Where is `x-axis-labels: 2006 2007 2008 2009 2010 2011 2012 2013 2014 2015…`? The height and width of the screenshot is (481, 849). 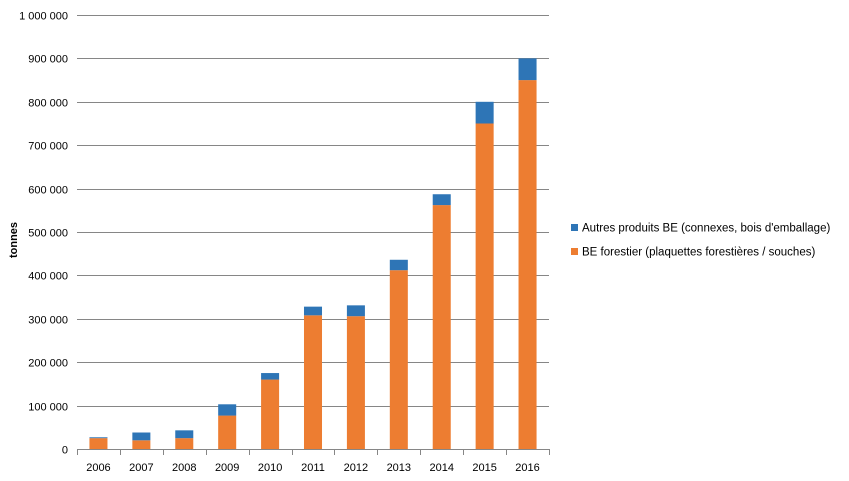
x-axis-labels: 2006 2007 2008 2009 2010 2011 2012 2013 2014 2015… is located at coordinates (313, 468).